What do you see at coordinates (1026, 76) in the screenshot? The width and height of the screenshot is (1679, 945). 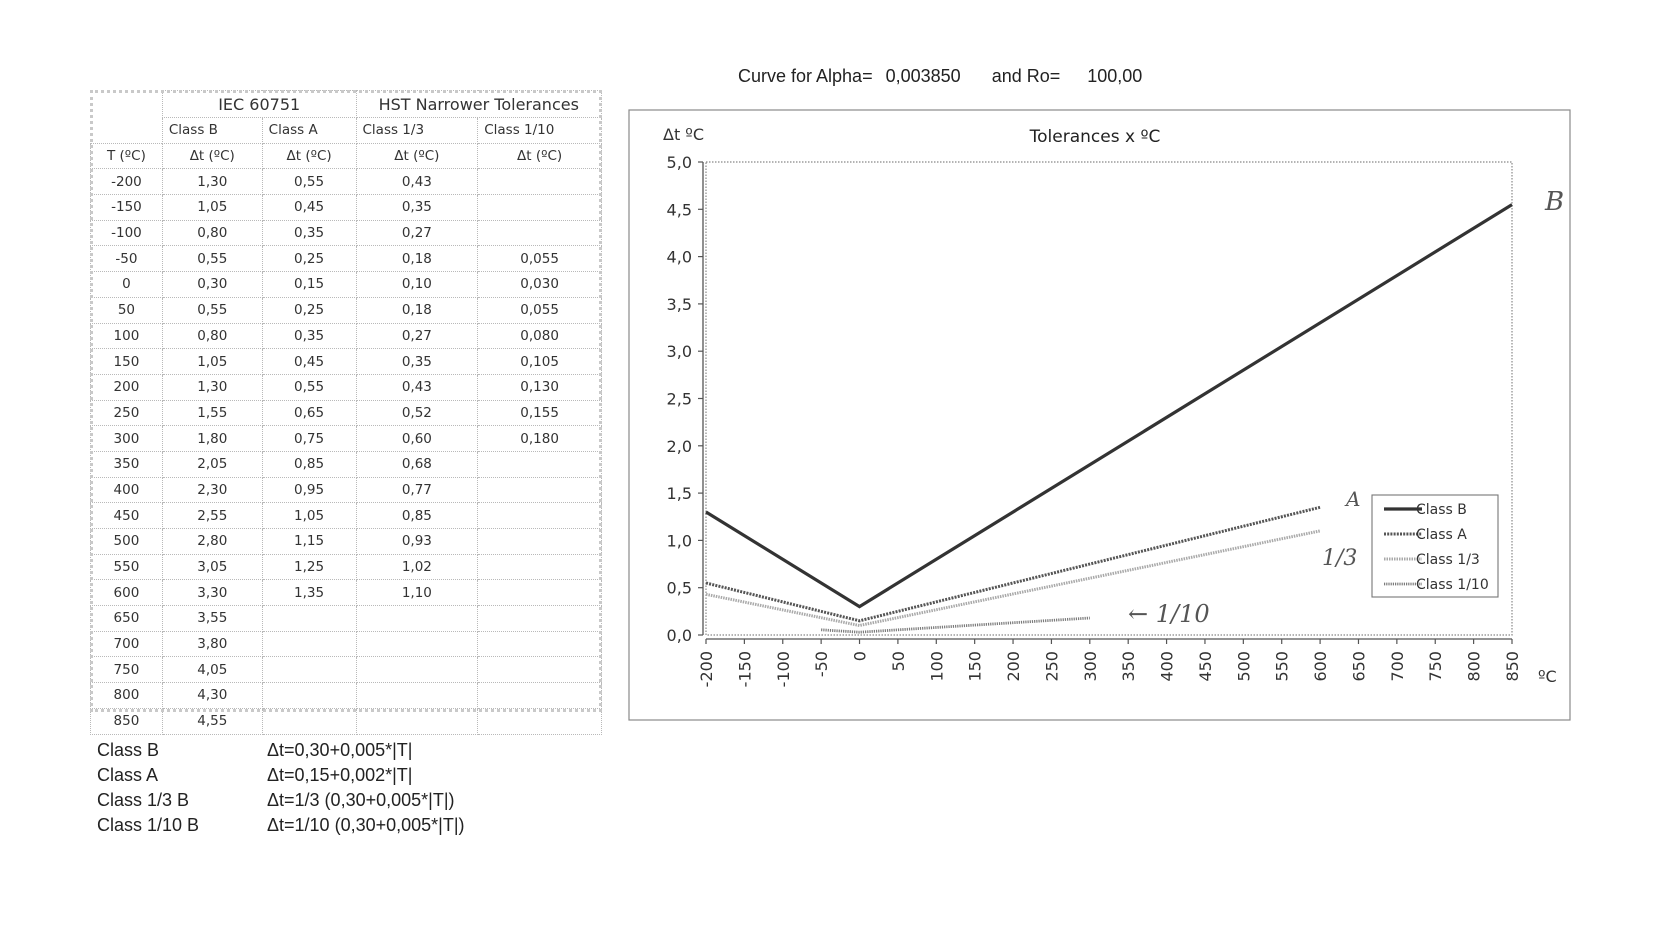 I see `ro-label: and Ro=` at bounding box center [1026, 76].